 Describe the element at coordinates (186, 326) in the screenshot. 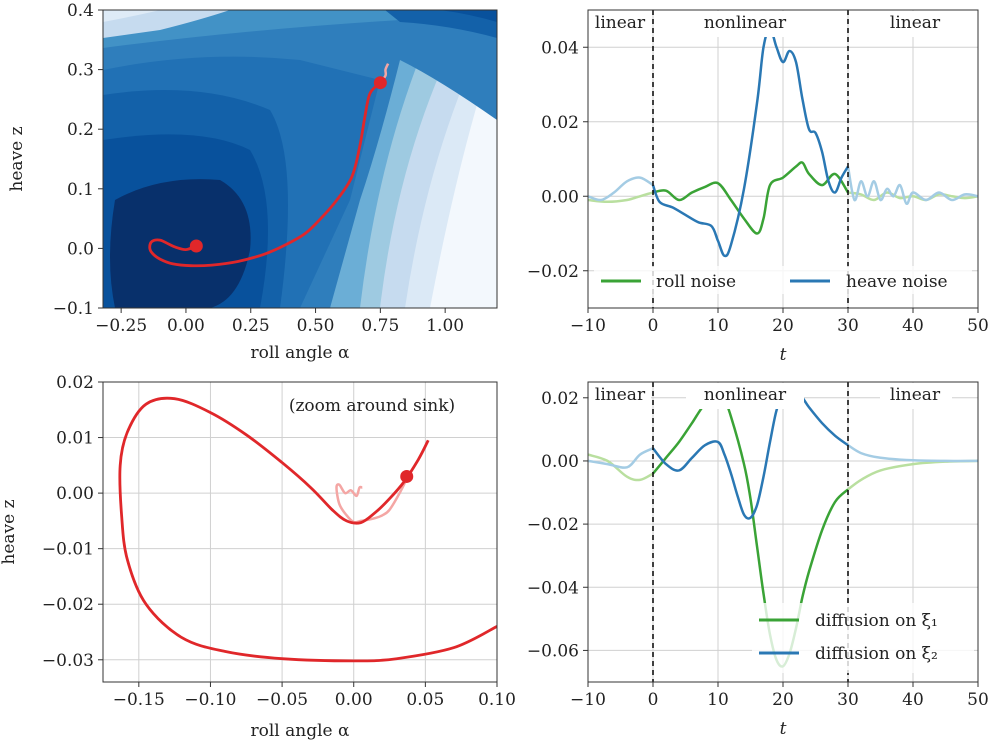

I see `tl-xtick-label: 0.00` at that location.